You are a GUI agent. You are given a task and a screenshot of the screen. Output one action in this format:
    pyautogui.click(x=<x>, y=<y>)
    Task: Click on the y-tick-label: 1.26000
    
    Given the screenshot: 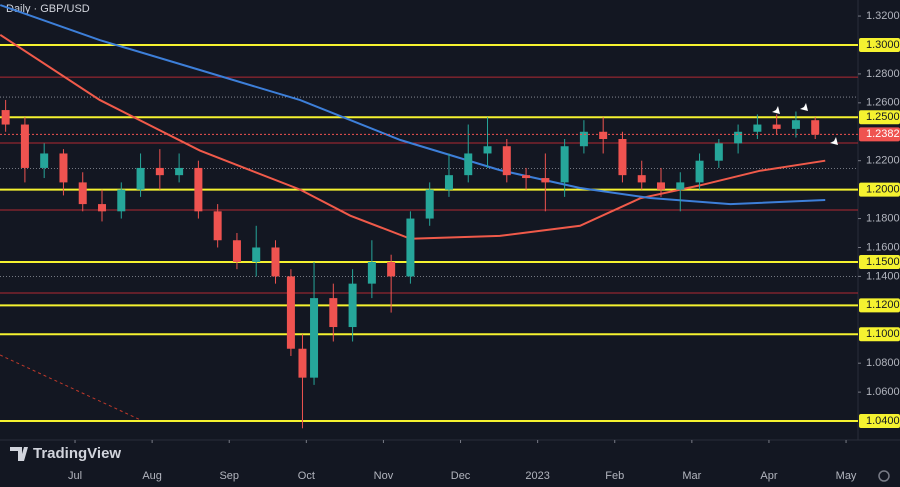 What is the action you would take?
    pyautogui.click(x=883, y=103)
    